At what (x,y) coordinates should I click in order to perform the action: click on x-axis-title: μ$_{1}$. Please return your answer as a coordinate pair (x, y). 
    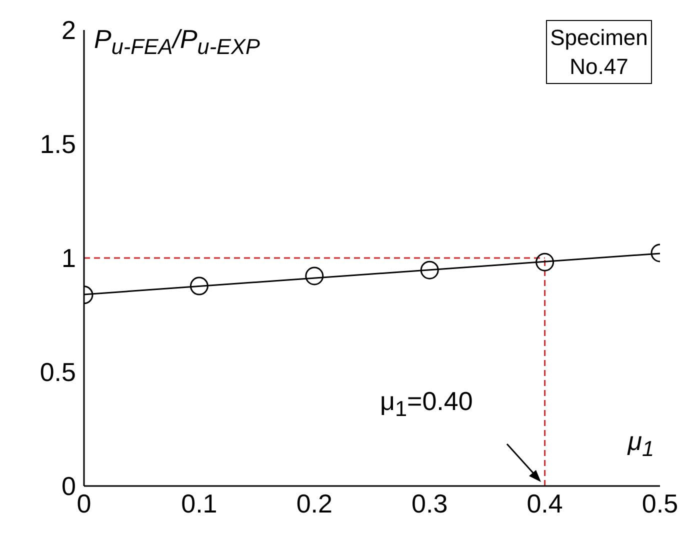
    Looking at the image, I should click on (641, 444).